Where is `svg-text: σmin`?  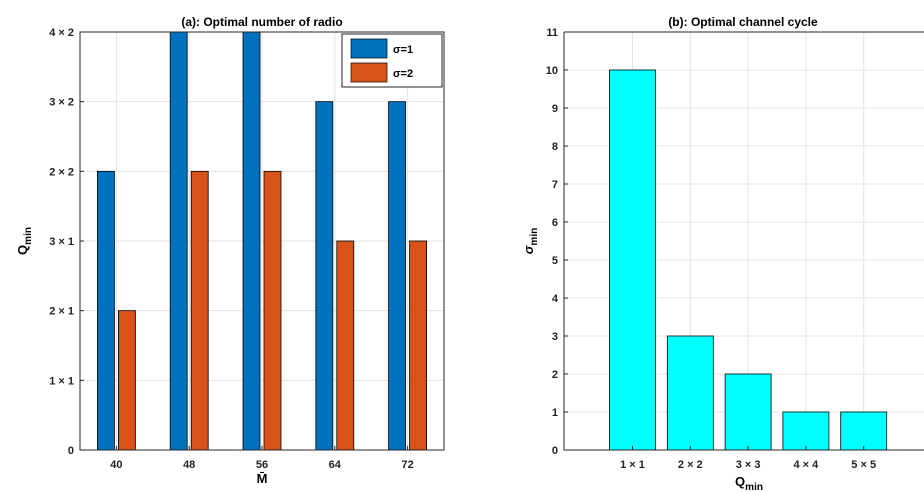 svg-text: σmin is located at coordinates (530, 241).